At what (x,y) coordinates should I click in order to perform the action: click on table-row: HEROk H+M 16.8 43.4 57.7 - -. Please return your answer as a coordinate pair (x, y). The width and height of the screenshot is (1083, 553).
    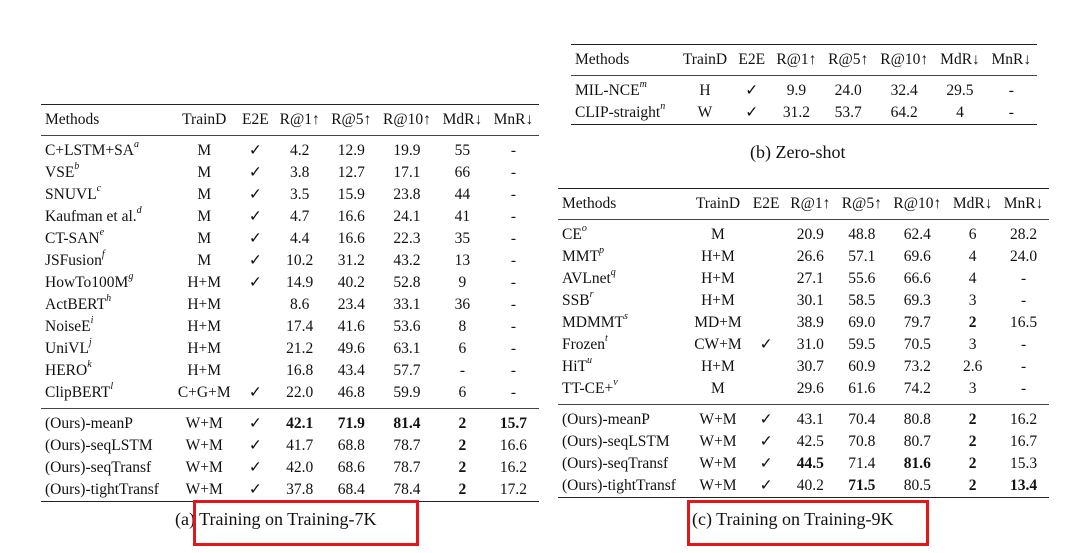
    Looking at the image, I should click on (290, 370).